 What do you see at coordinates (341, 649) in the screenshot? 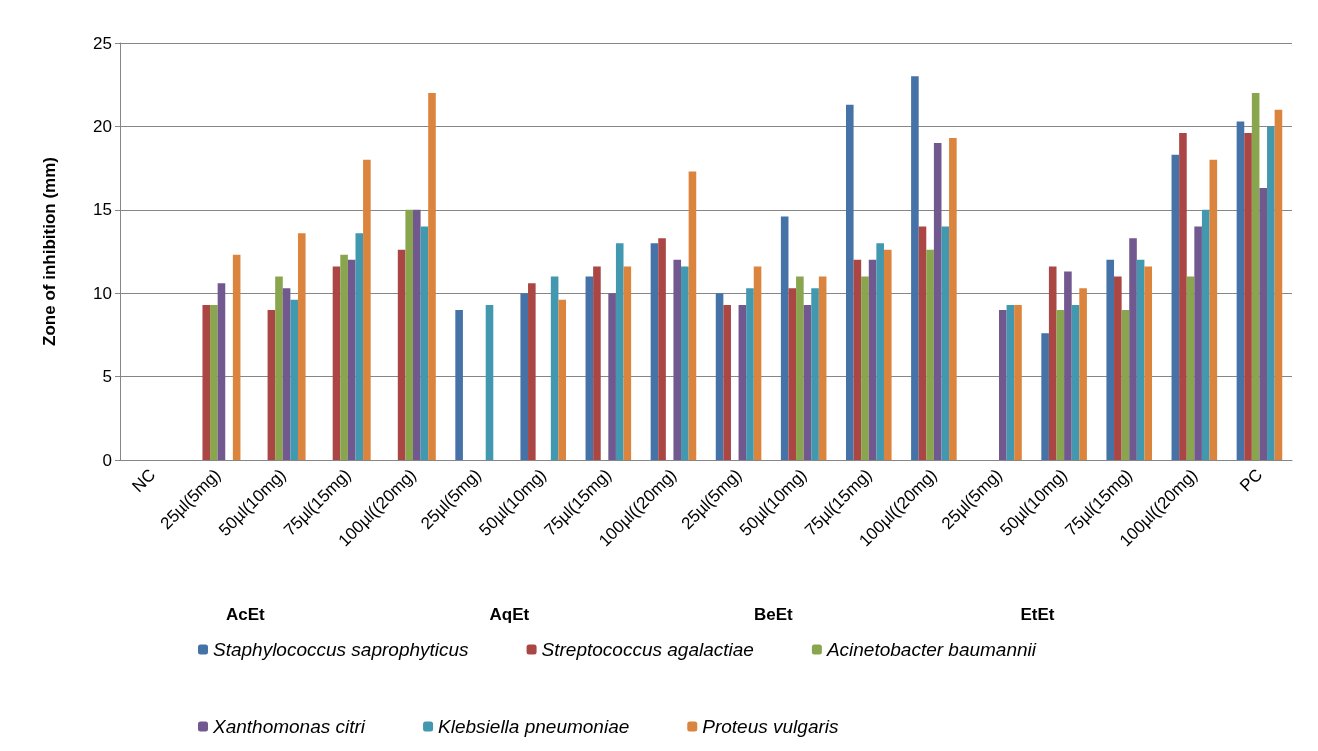
I see `legend-label: Staphylococcus saprophyticus` at bounding box center [341, 649].